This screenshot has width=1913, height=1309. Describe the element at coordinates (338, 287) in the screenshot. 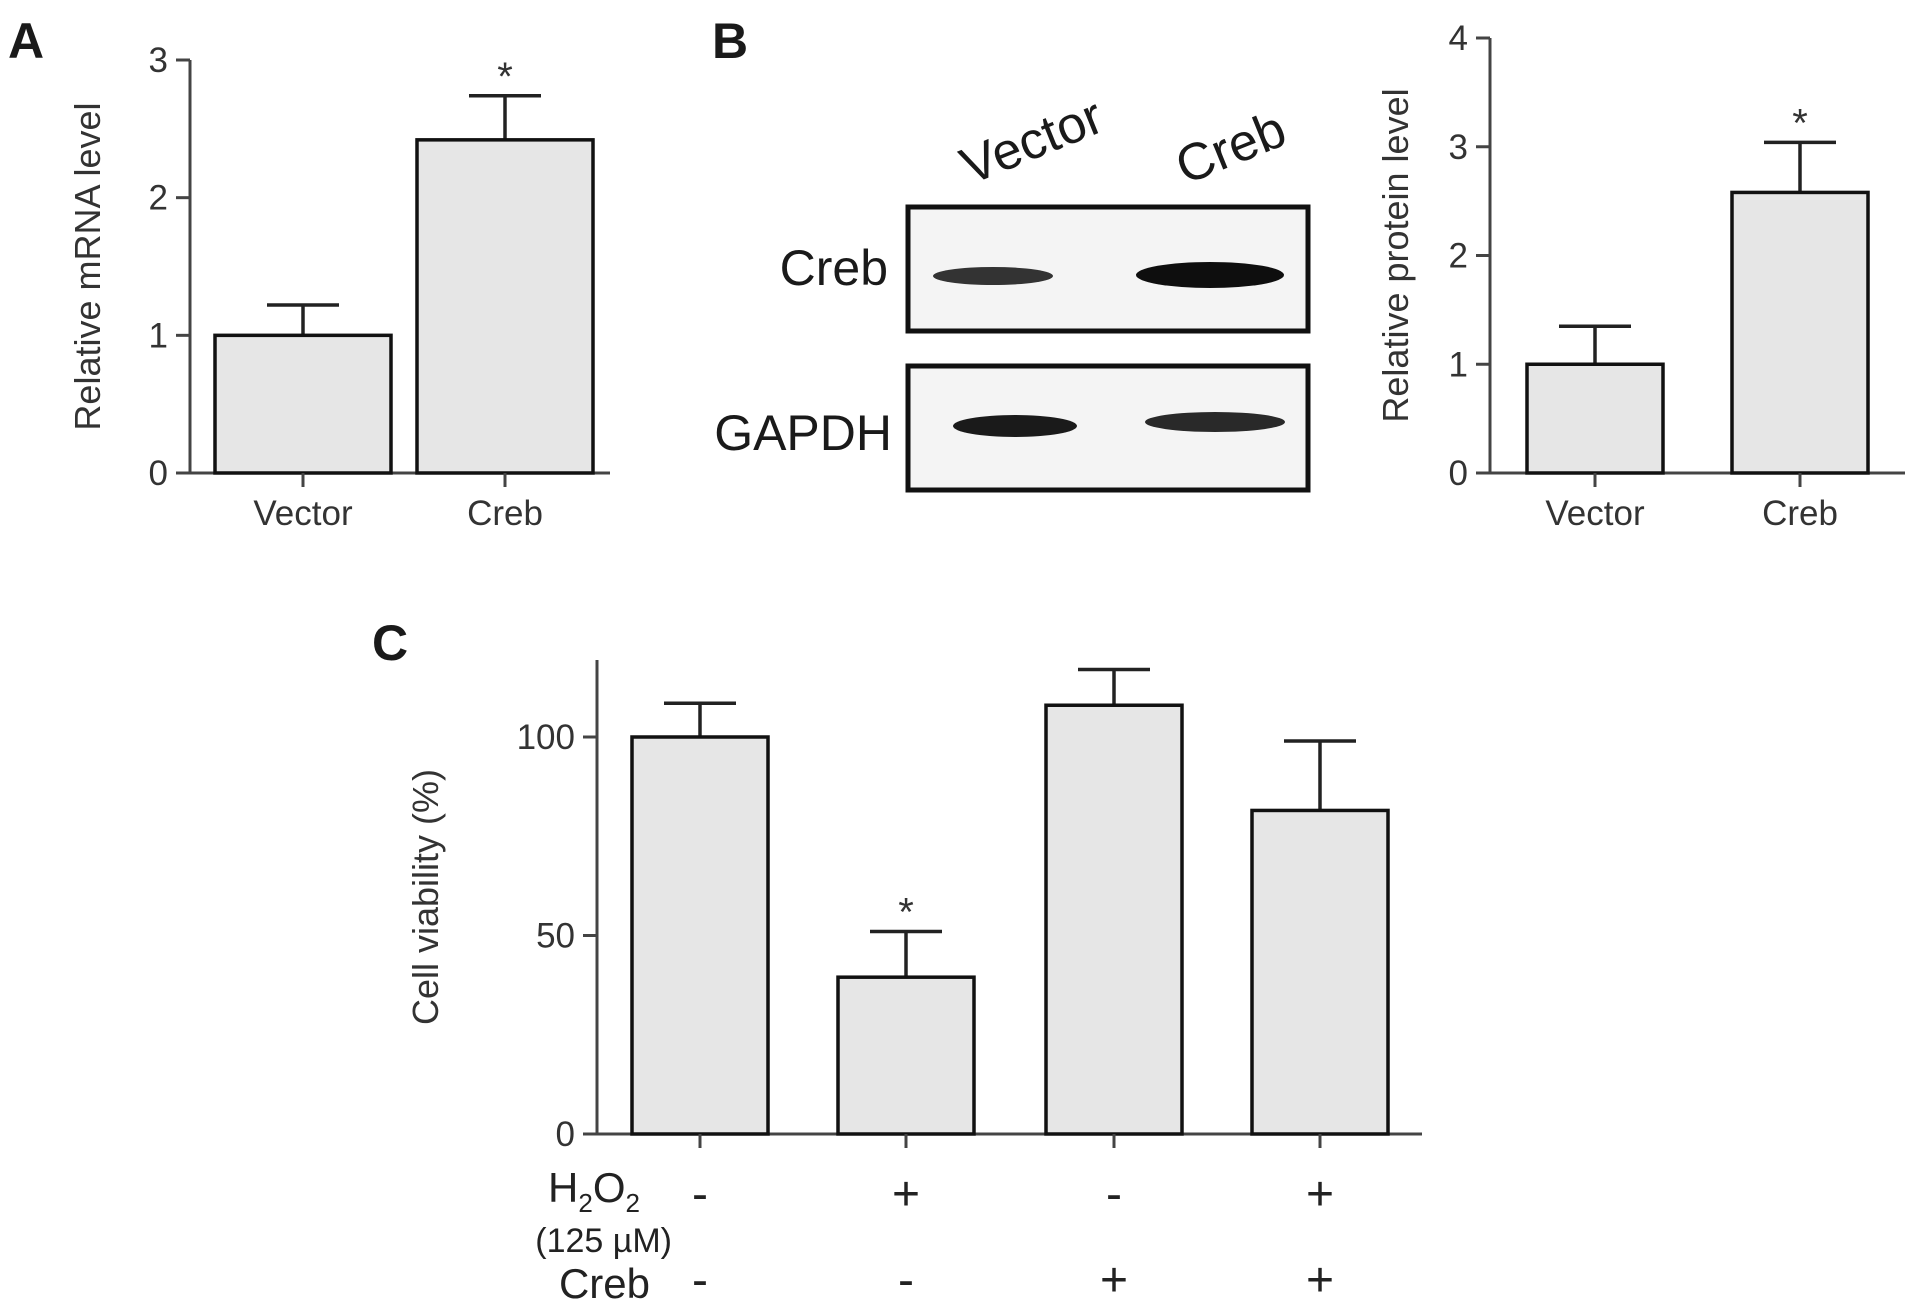

I see `chart-a: 0 1 2 3 Relative mRNA level Vector Creb *` at that location.